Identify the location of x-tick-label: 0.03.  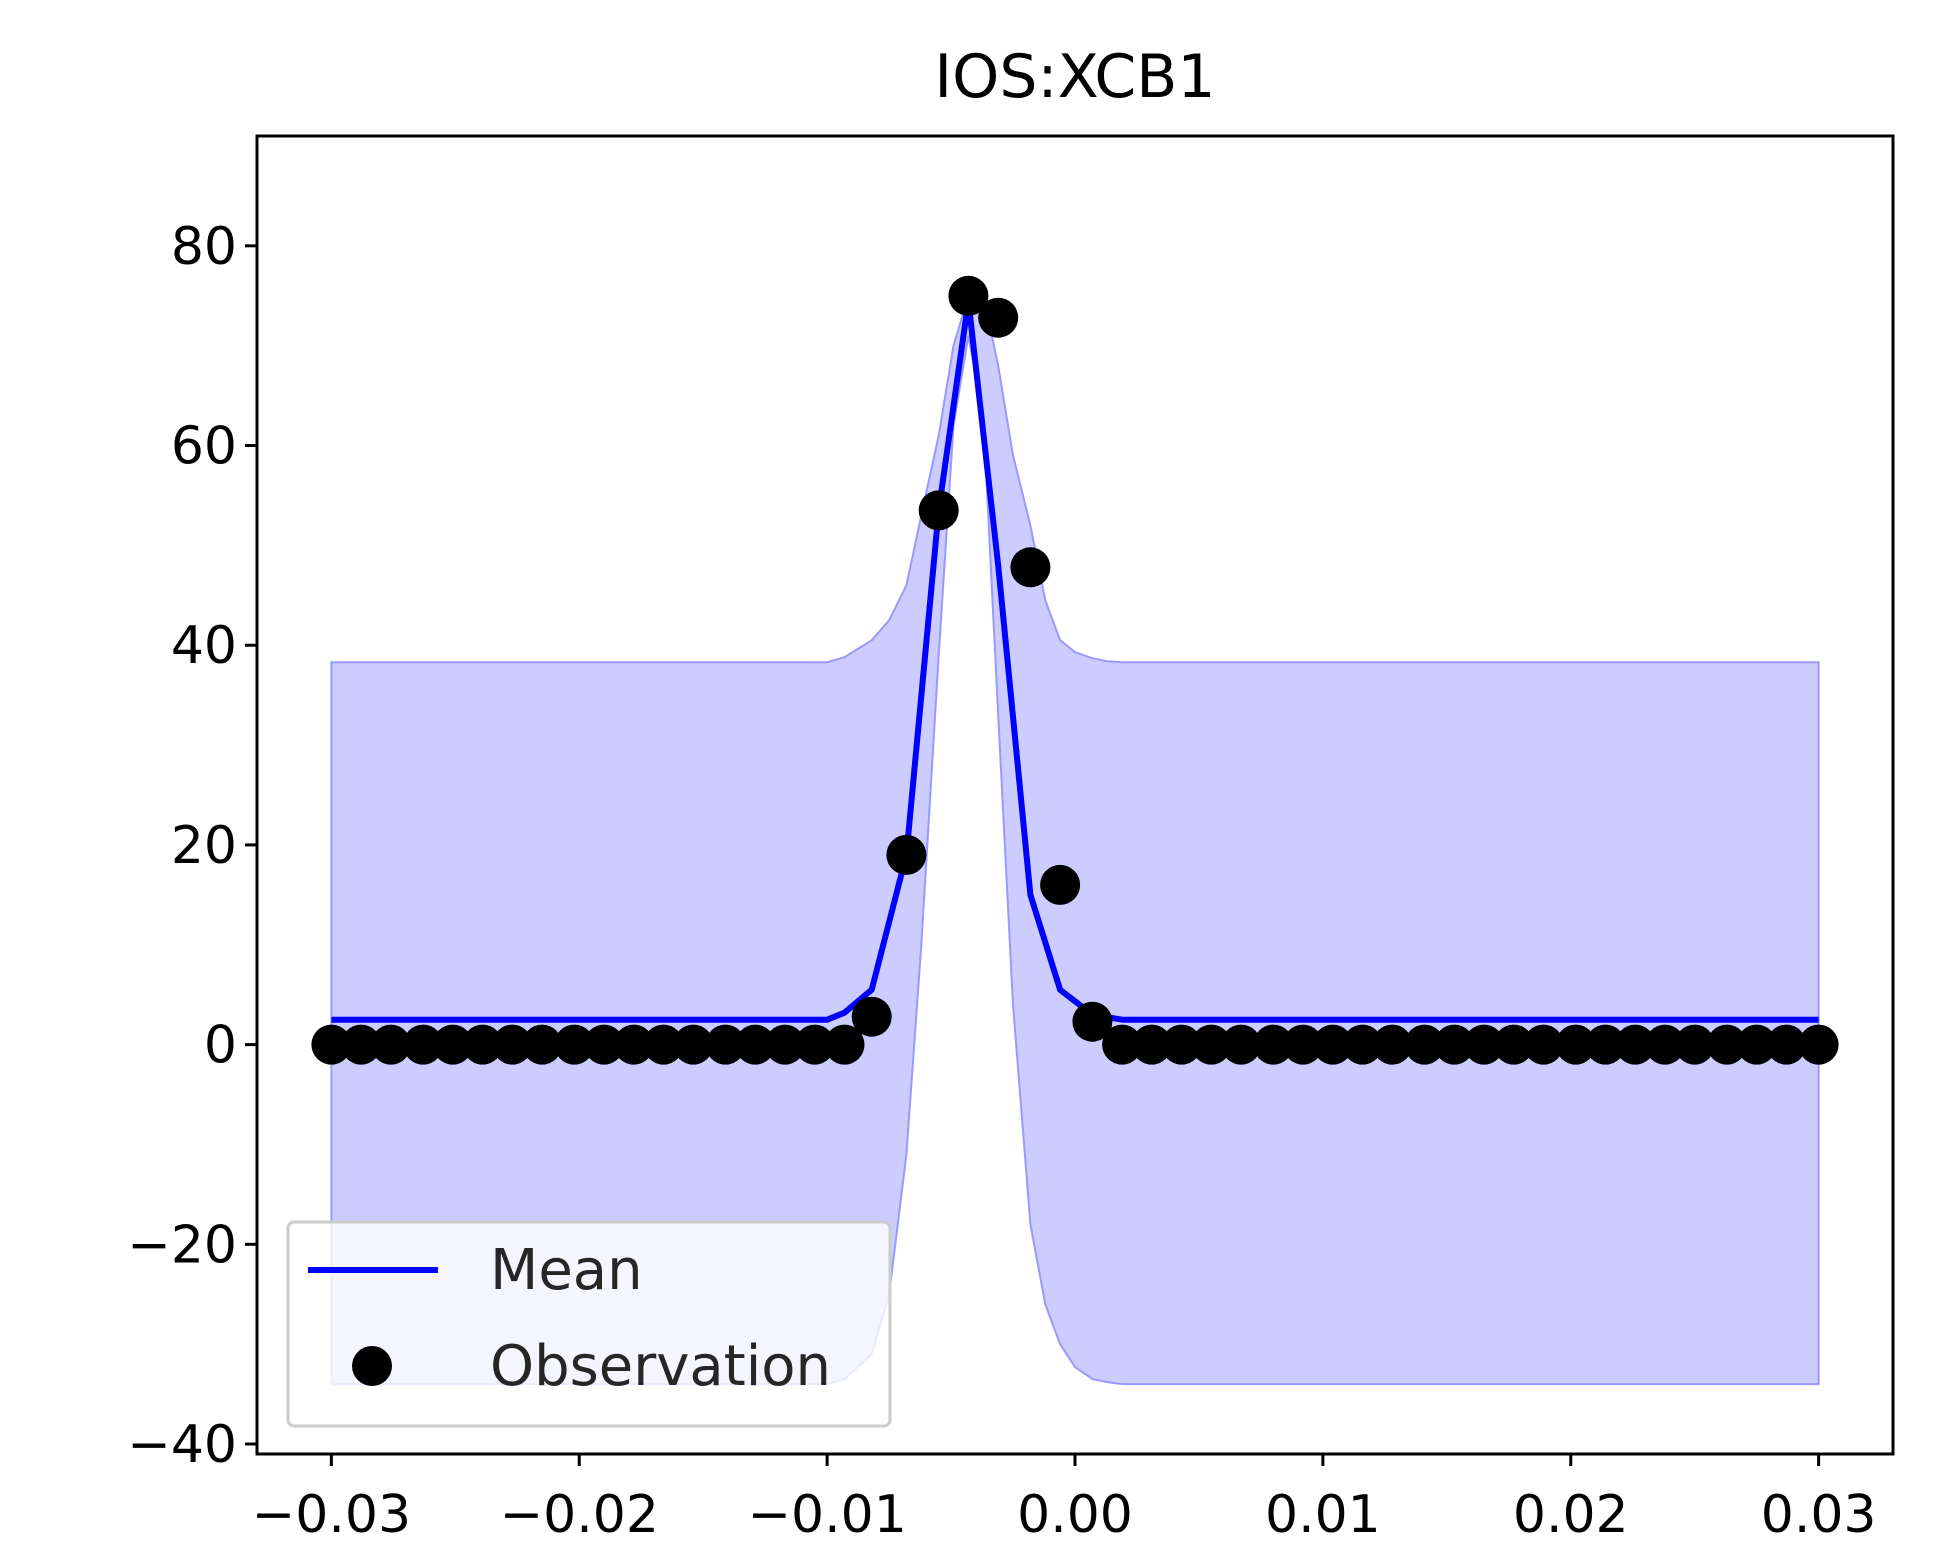
(1819, 1515).